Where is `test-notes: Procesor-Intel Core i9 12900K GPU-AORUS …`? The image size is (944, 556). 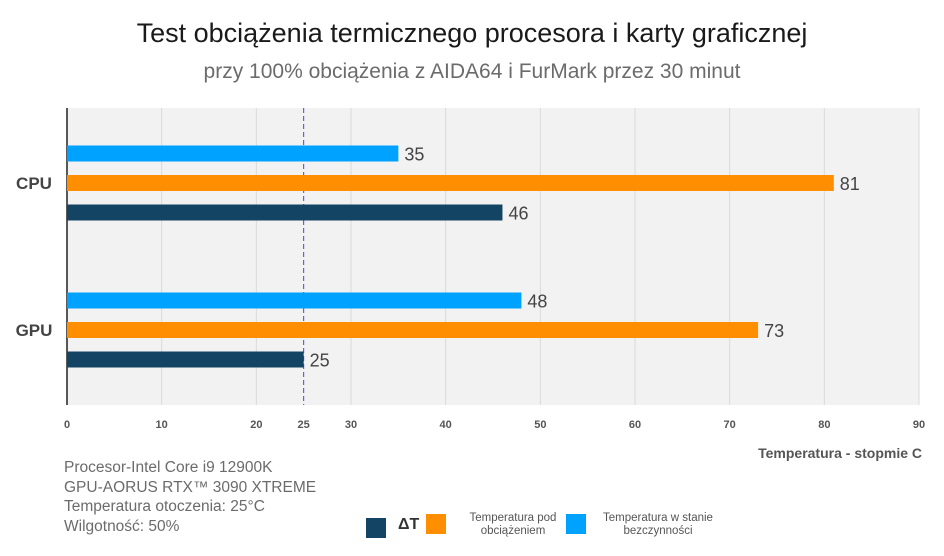
test-notes: Procesor-Intel Core i9 12900K GPU-AORUS … is located at coordinates (190, 497).